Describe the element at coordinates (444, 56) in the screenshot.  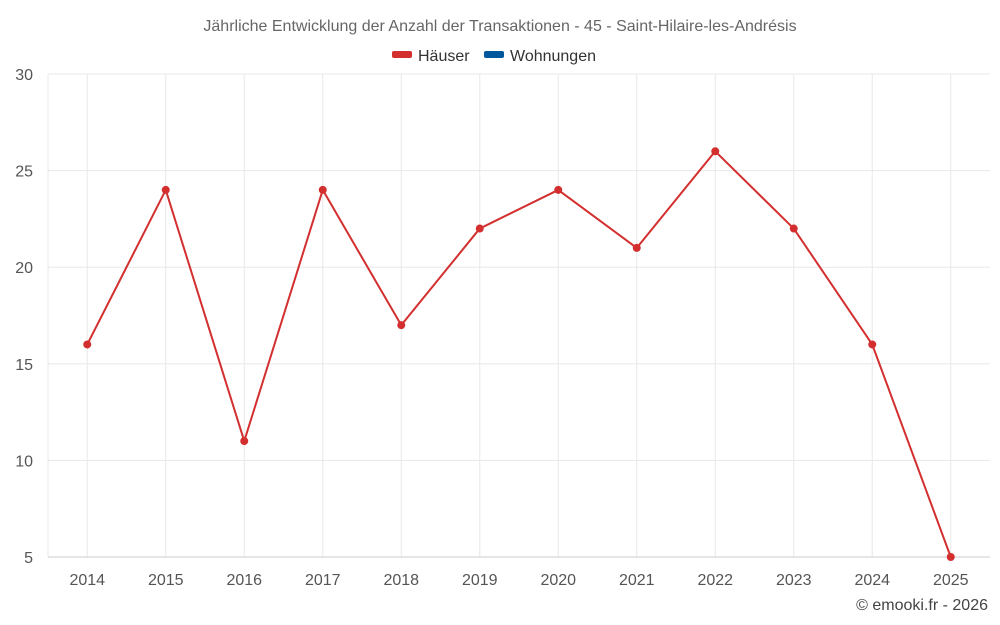
I see `legend-label-0: Häuser` at that location.